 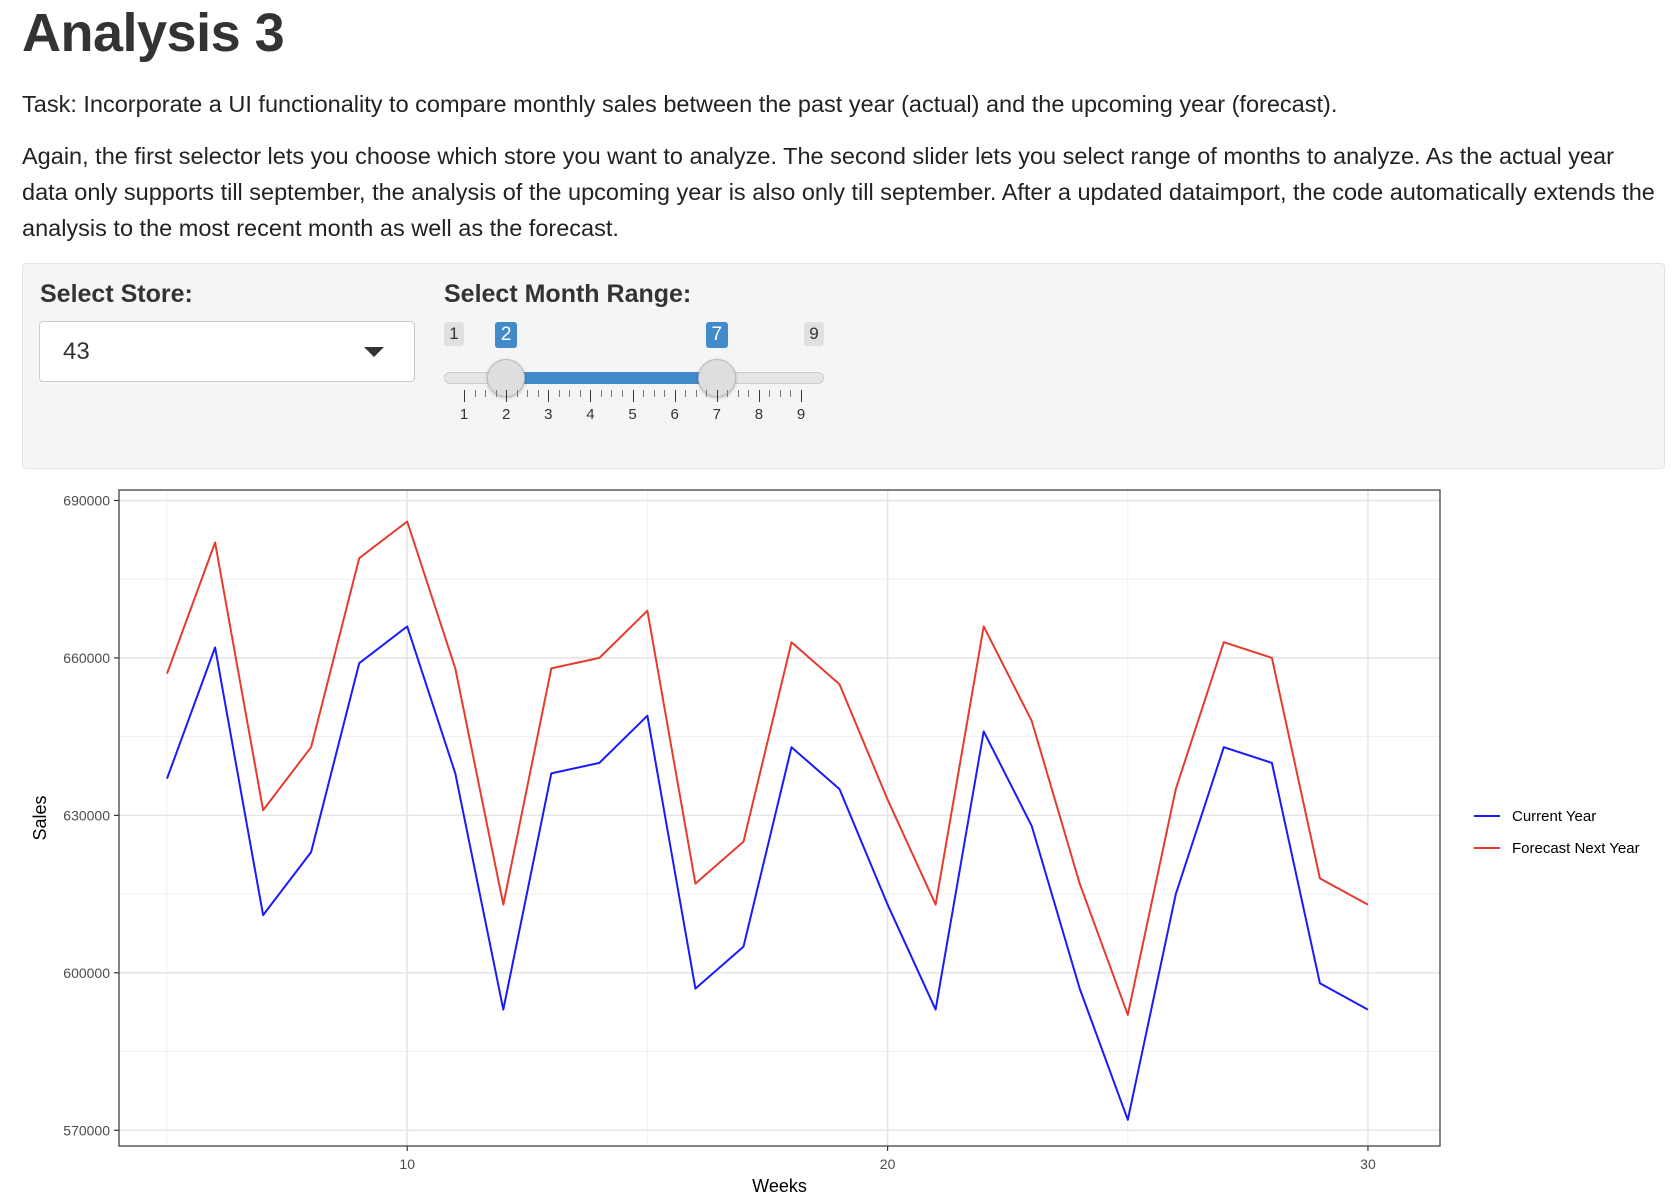 I want to click on store-select: 43, so click(x=227, y=351).